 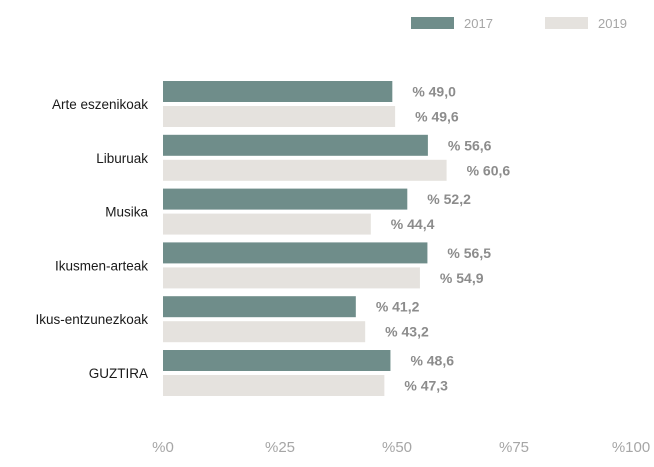 What do you see at coordinates (426, 386) in the screenshot?
I see `value-label-2019: % 47,3` at bounding box center [426, 386].